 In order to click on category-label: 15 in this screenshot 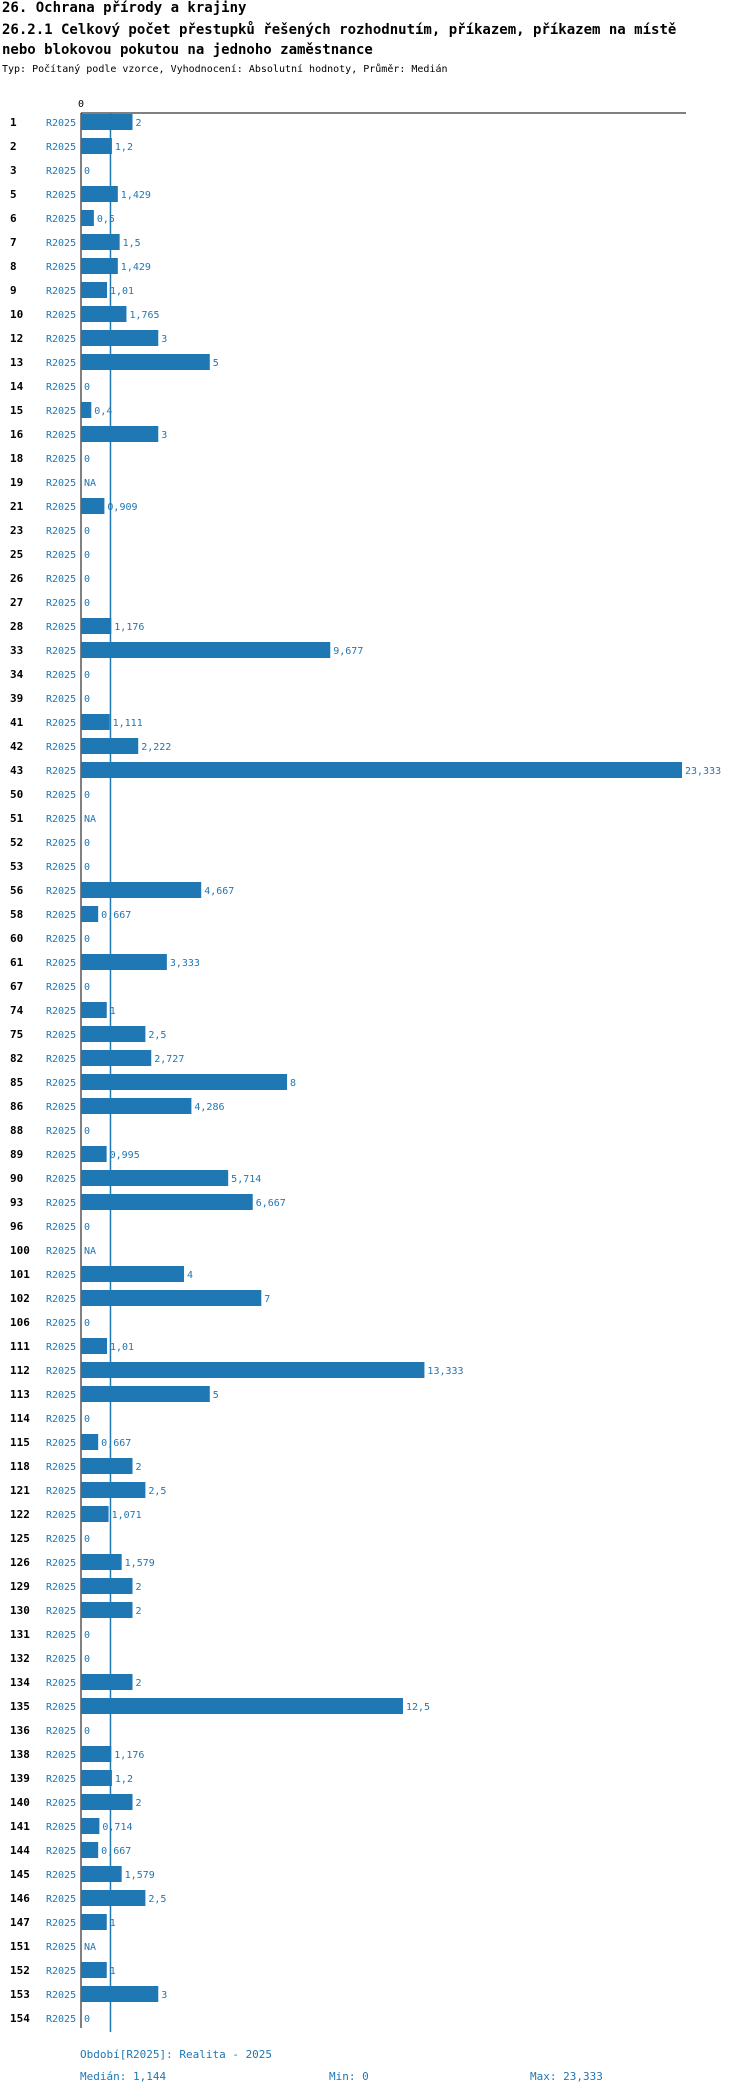, I will do `click(16, 410)`.